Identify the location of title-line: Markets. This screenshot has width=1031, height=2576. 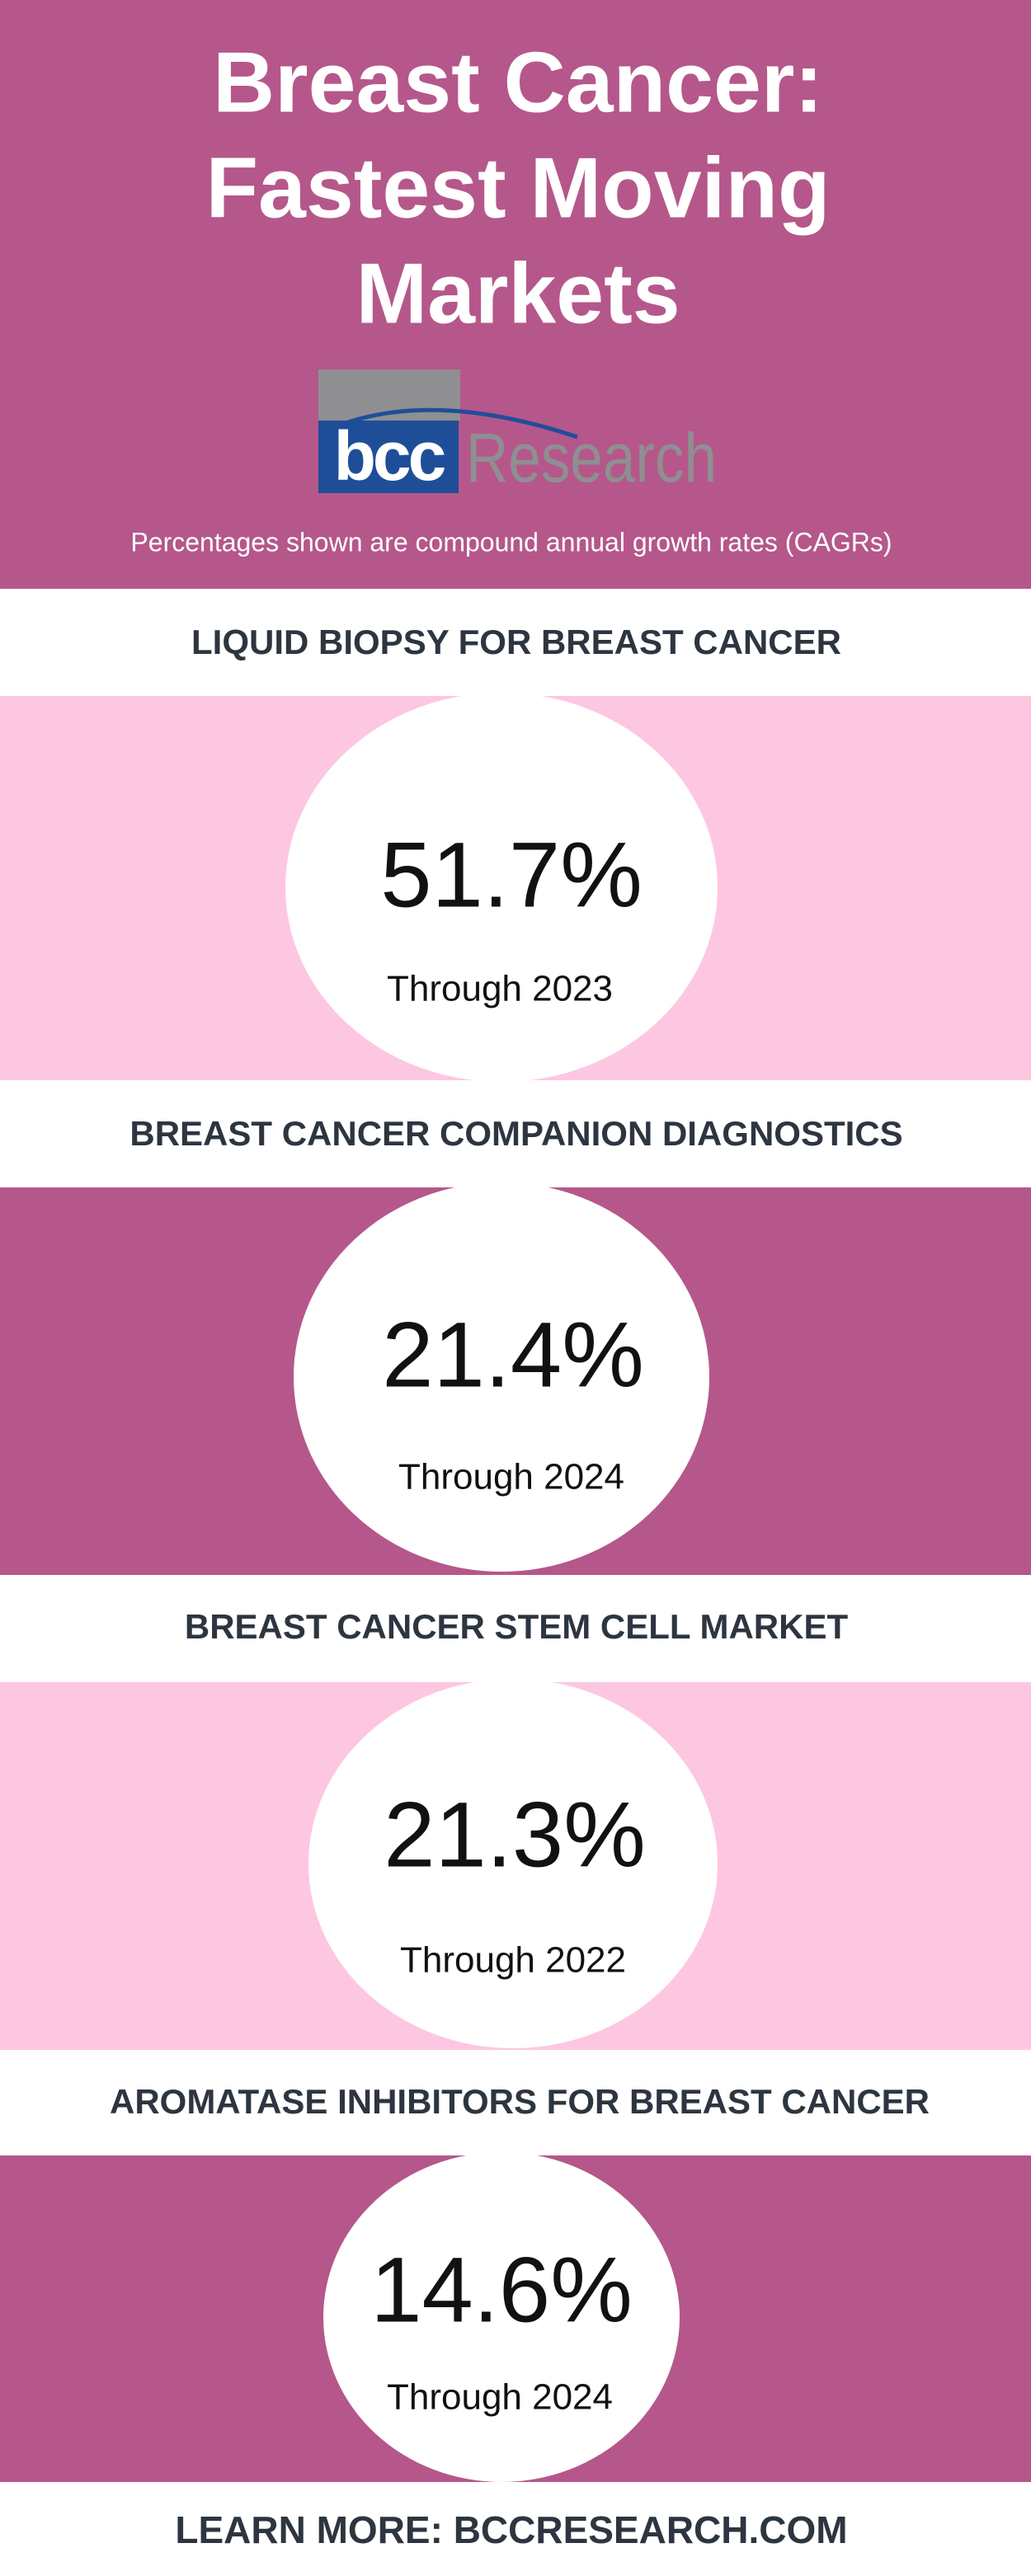
(517, 293).